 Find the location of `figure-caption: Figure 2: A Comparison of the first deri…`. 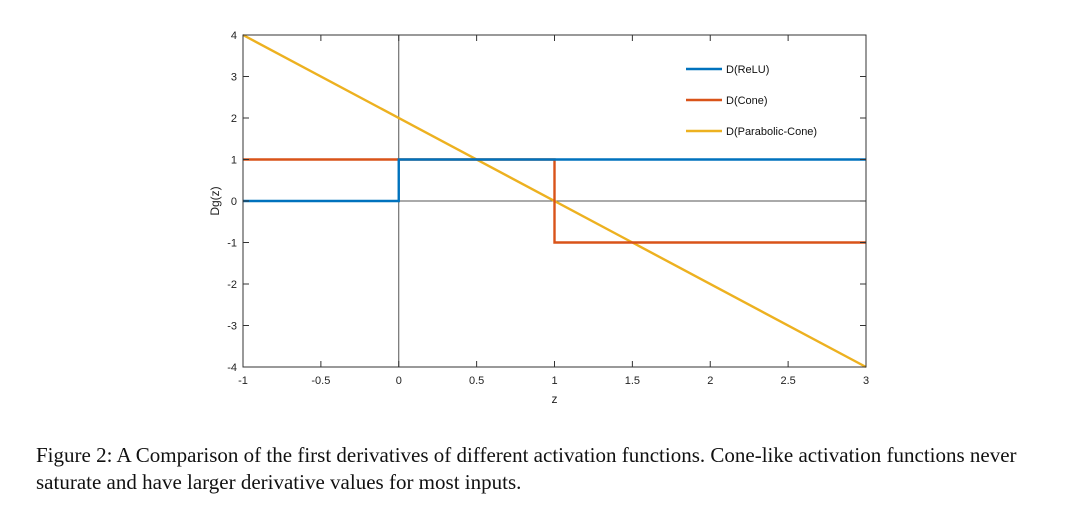

figure-caption: Figure 2: A Comparison of the first deri… is located at coordinates (526, 468).